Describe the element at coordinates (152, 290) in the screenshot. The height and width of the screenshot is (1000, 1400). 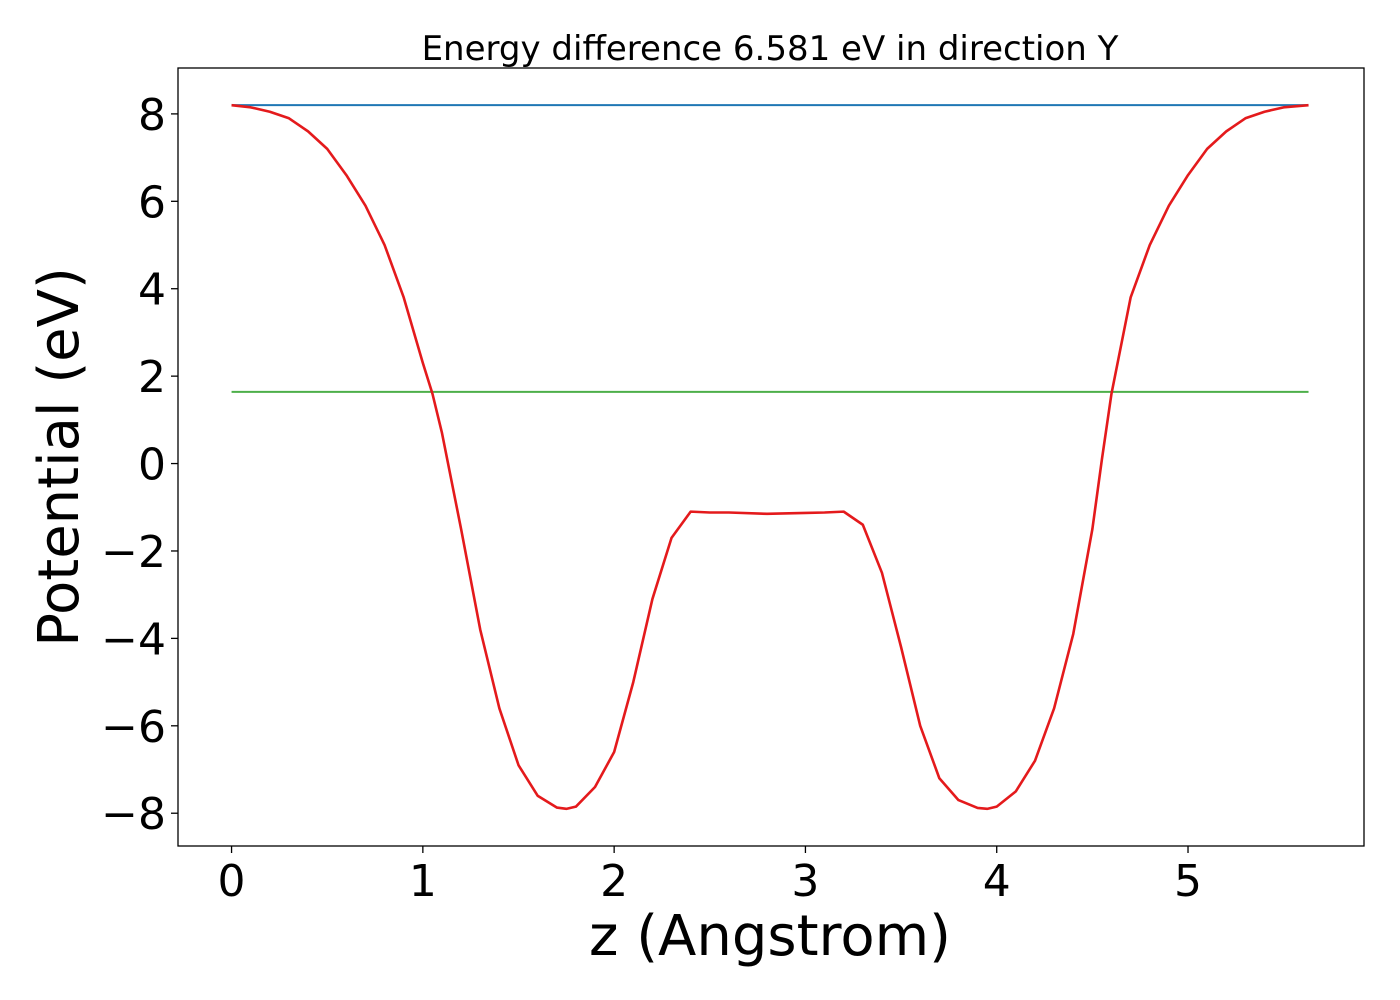
I see `y-tick-label: 4` at that location.